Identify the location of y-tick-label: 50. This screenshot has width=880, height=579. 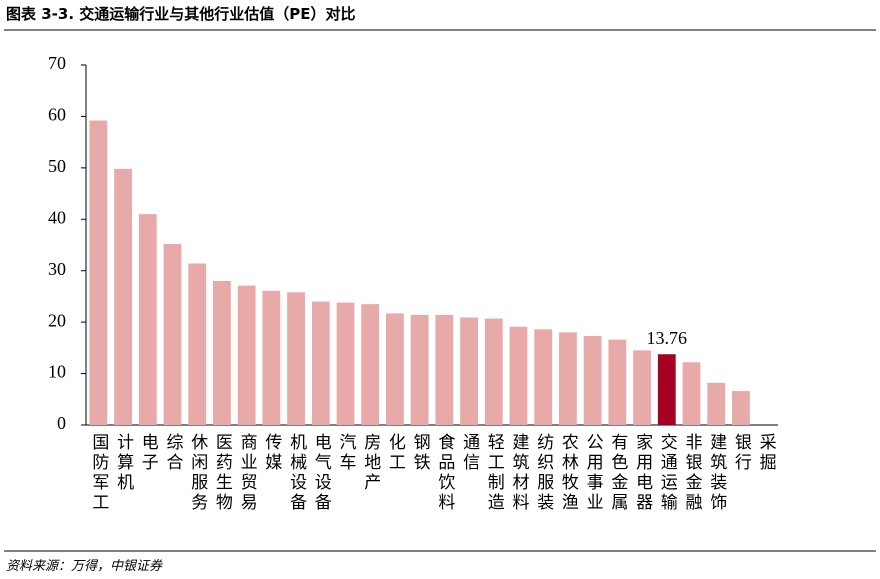
(57, 166).